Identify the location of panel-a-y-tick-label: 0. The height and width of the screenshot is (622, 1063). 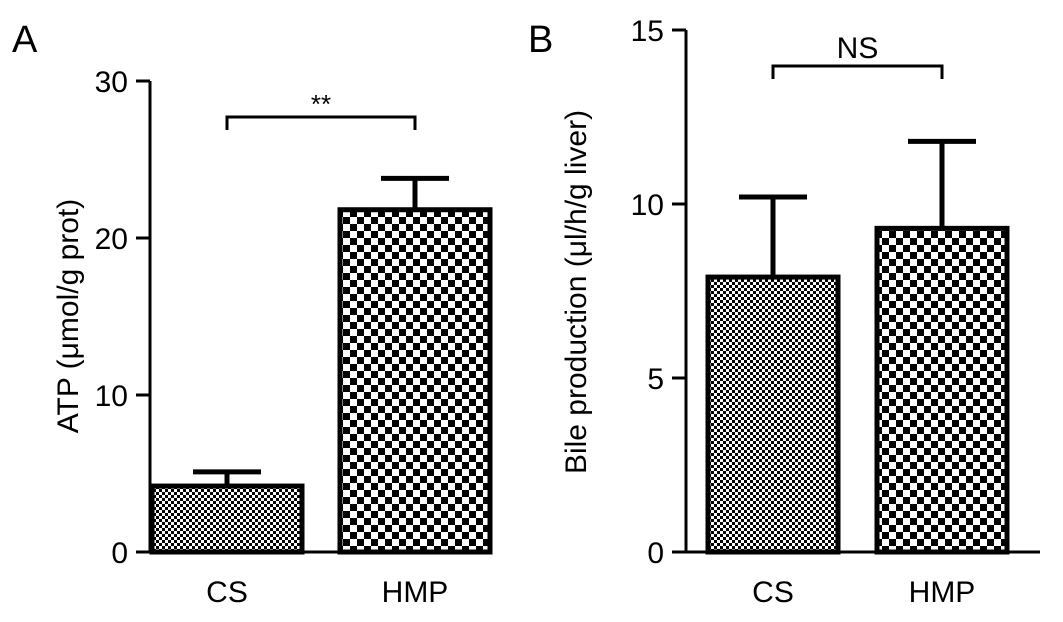
(119, 553).